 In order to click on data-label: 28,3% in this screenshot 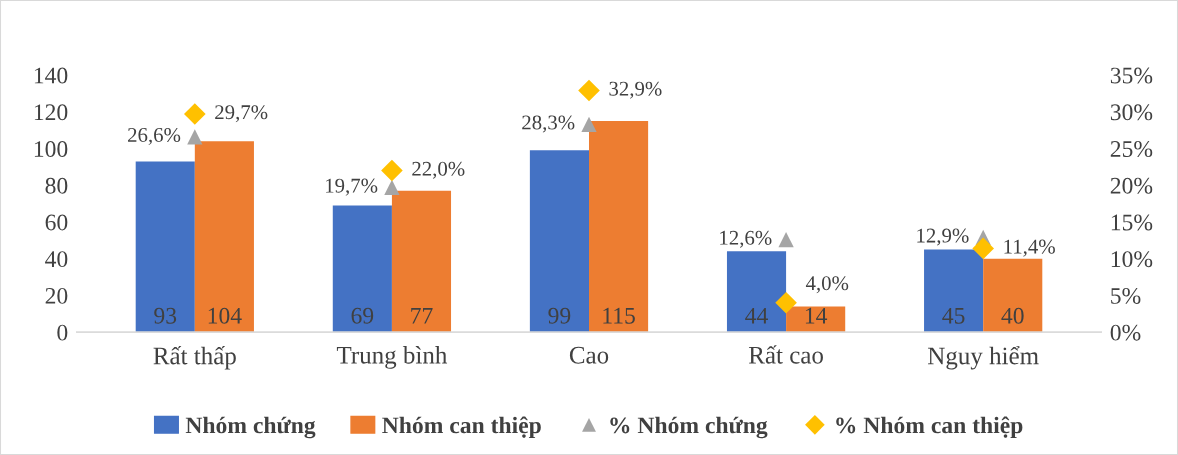, I will do `click(548, 124)`.